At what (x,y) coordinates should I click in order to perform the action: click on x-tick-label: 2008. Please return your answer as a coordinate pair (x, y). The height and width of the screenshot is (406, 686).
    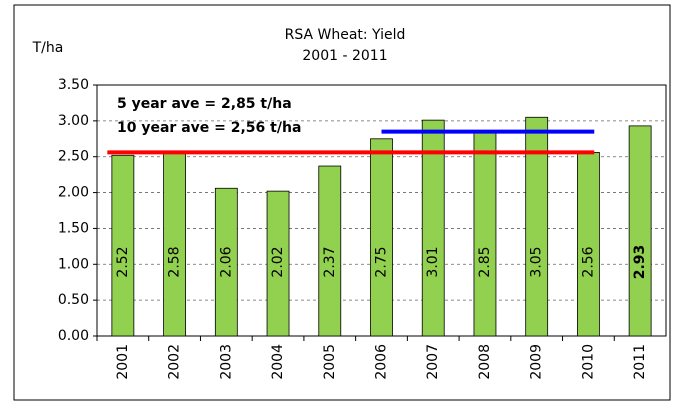
    Looking at the image, I should click on (485, 362).